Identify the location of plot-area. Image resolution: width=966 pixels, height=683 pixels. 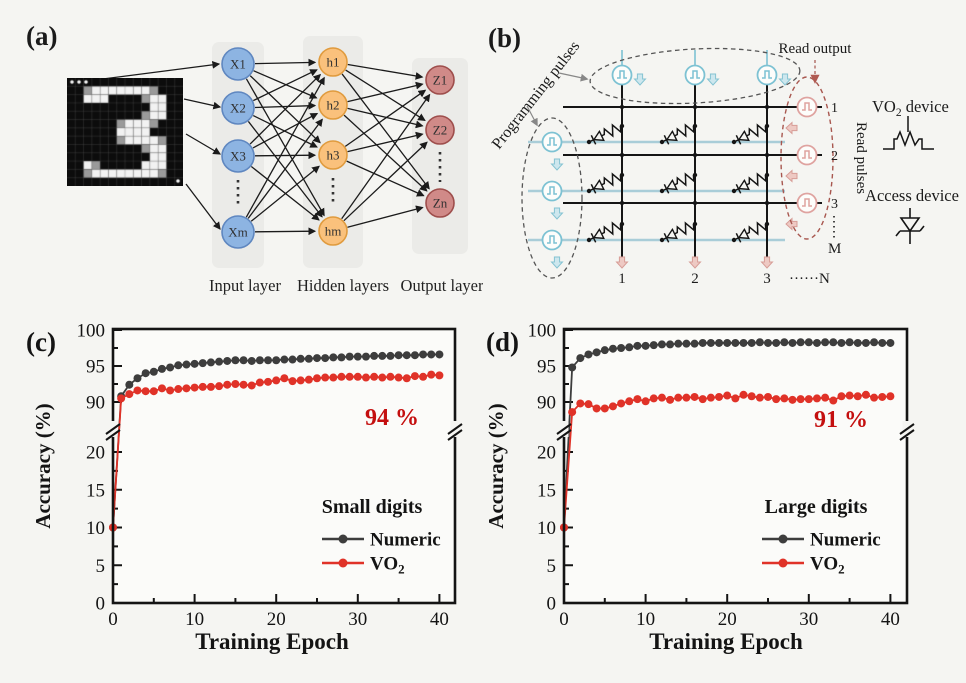
(735, 466).